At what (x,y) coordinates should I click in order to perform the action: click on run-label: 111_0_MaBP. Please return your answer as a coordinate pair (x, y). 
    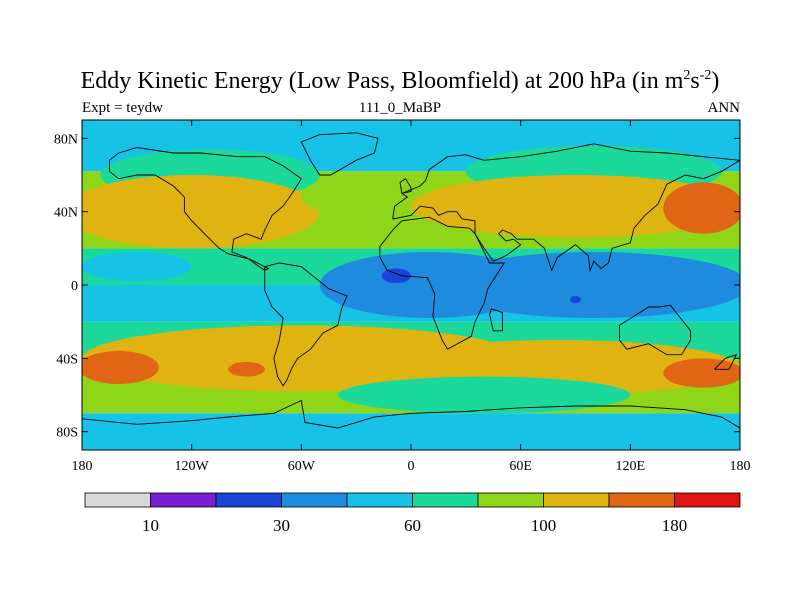
    Looking at the image, I should click on (400, 108).